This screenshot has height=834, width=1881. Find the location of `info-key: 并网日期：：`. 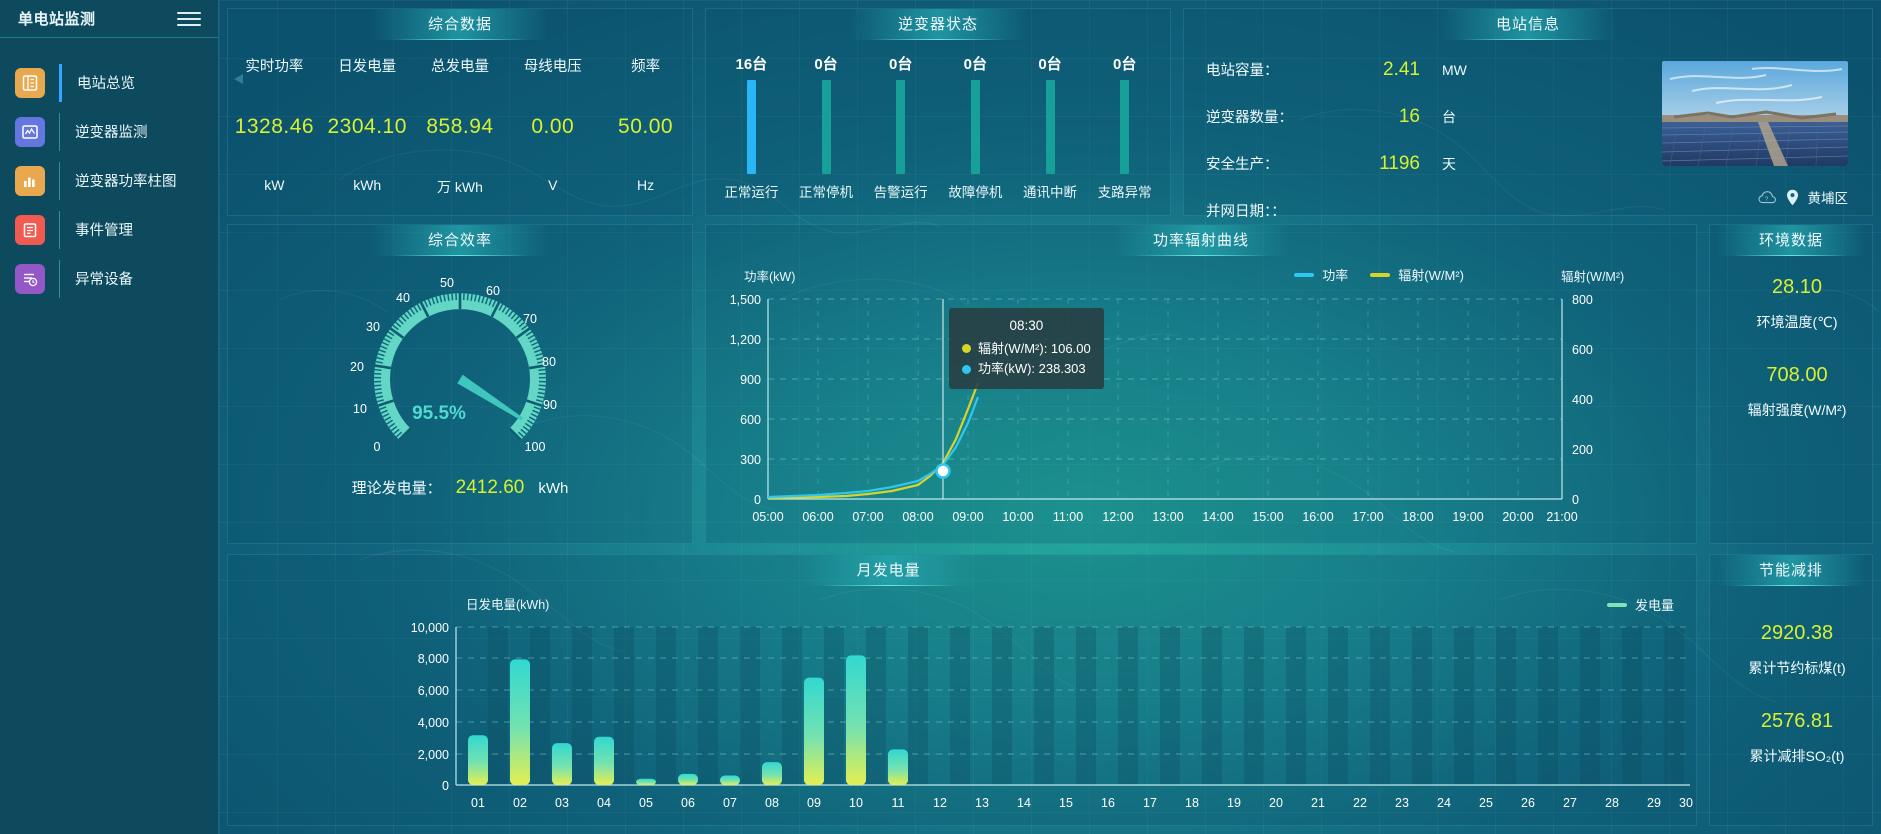

info-key: 并网日期：： is located at coordinates (1246, 212).